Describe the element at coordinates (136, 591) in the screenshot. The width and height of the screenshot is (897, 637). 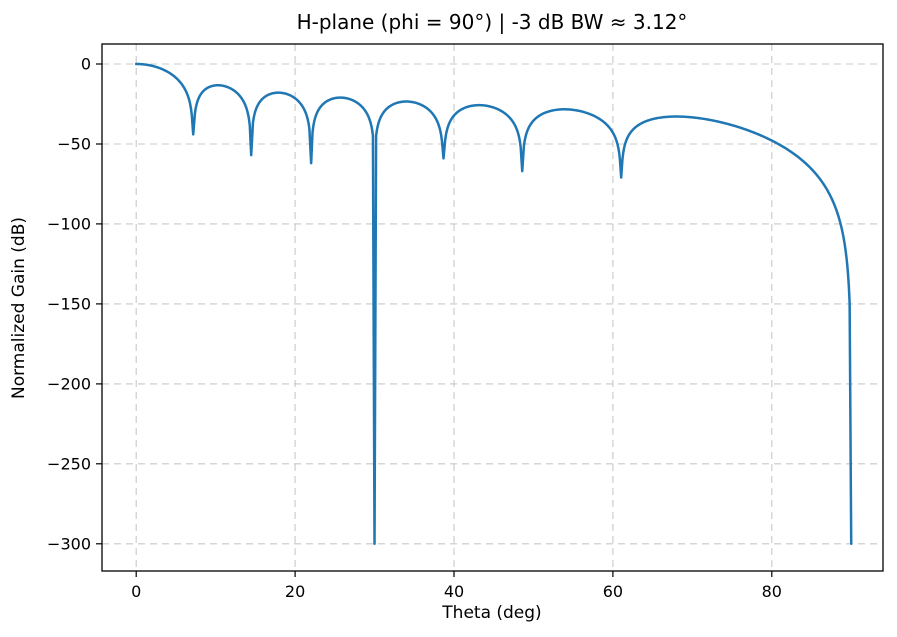
I see `x-tick-label: 0` at that location.